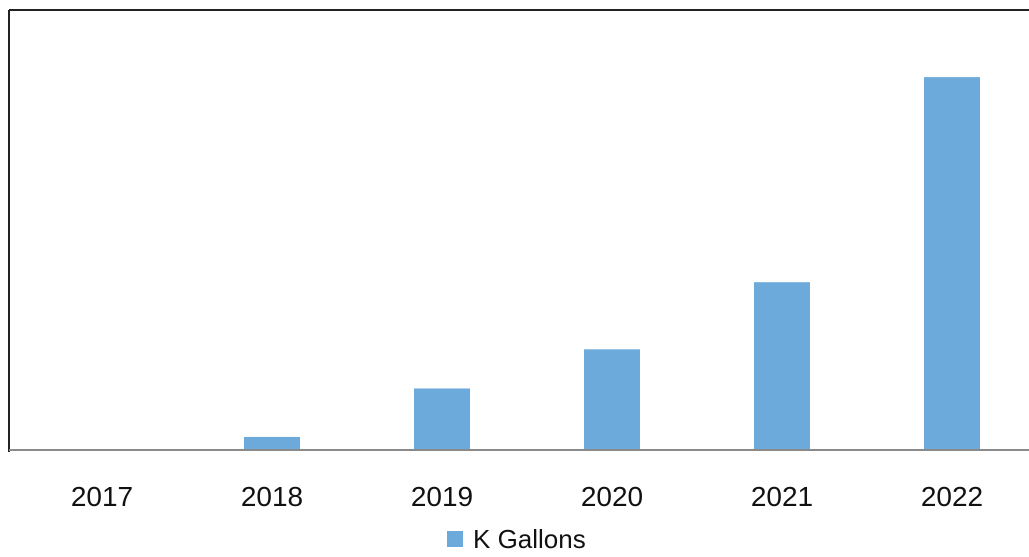 This screenshot has width=1029, height=557. Describe the element at coordinates (782, 496) in the screenshot. I see `x-tick-label-2021: 2021` at that location.